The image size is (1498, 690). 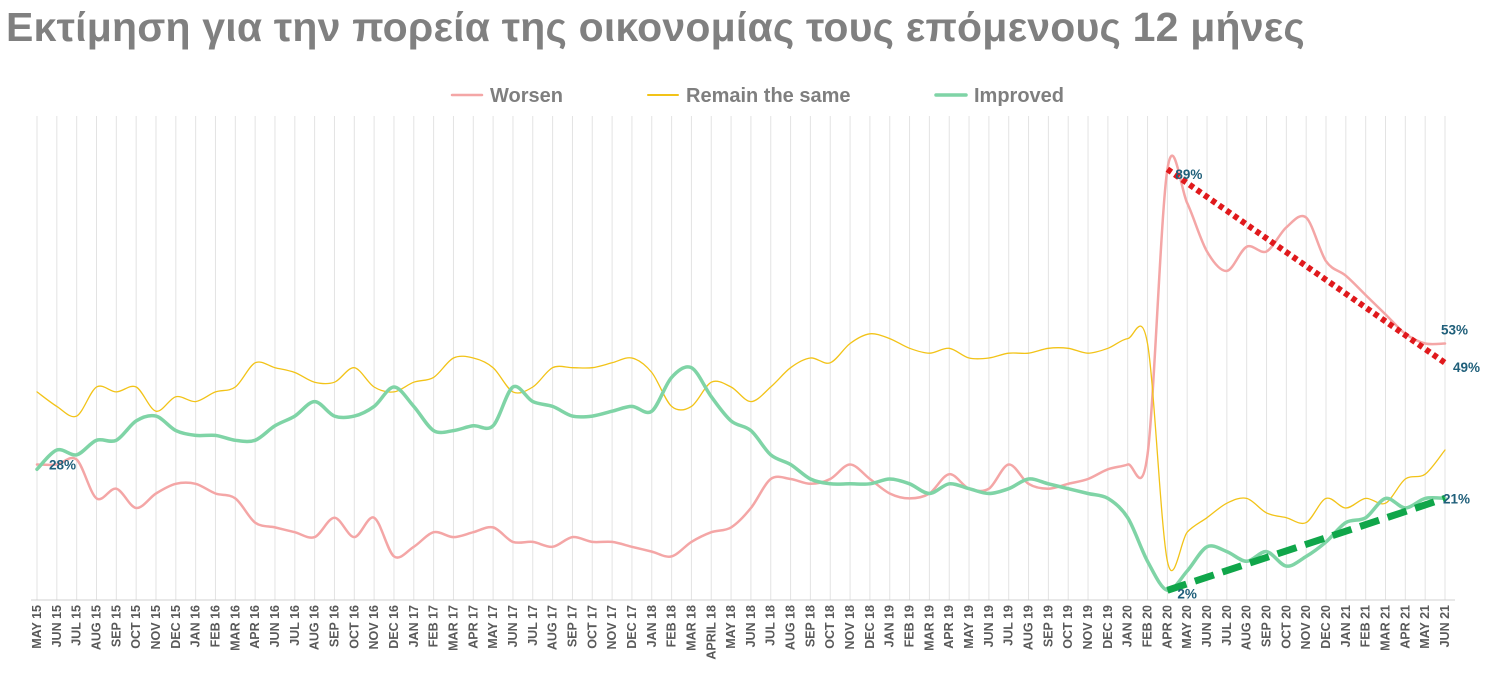 I want to click on x-tick-label: NOV 19, so click(x=1088, y=627).